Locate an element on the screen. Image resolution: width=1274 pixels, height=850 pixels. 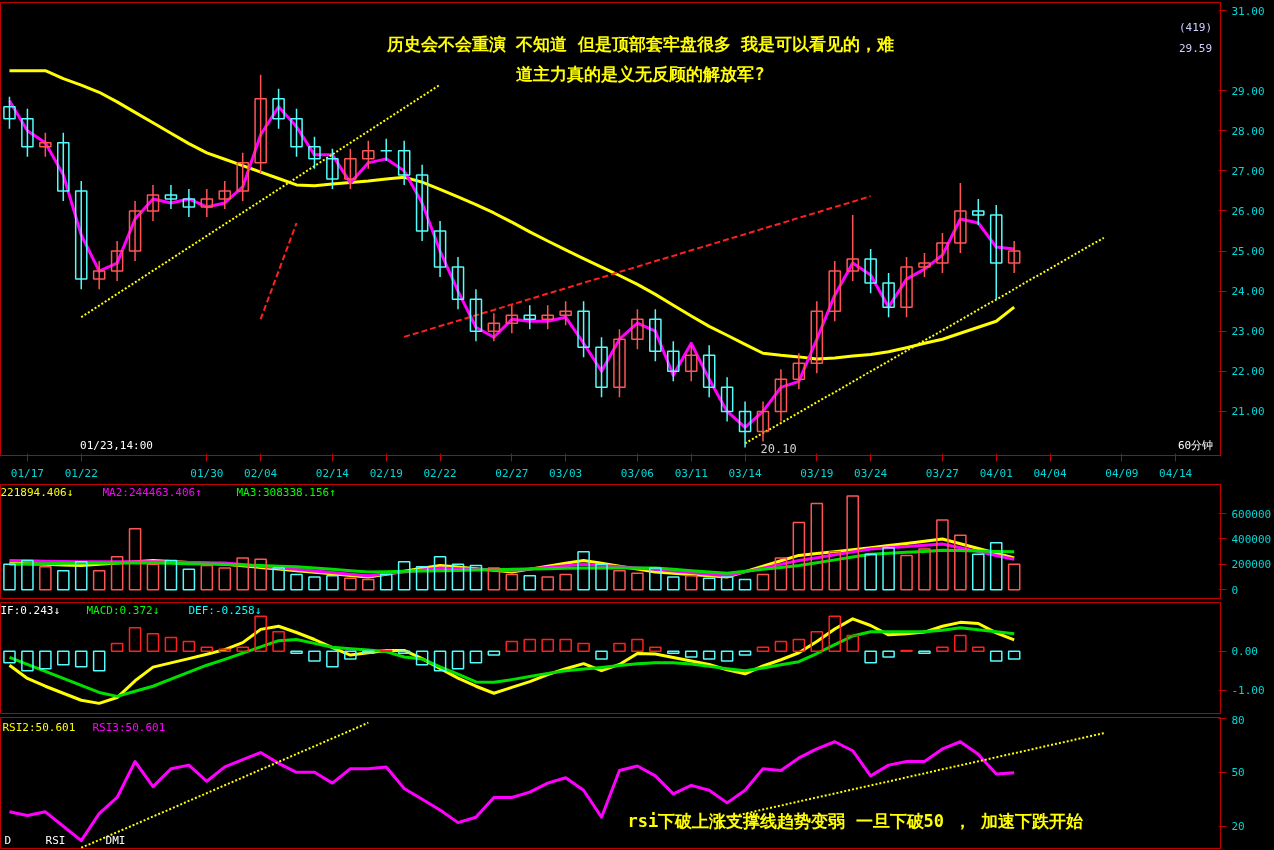
y-tick-label: 400000 is located at coordinates (1251, 539).